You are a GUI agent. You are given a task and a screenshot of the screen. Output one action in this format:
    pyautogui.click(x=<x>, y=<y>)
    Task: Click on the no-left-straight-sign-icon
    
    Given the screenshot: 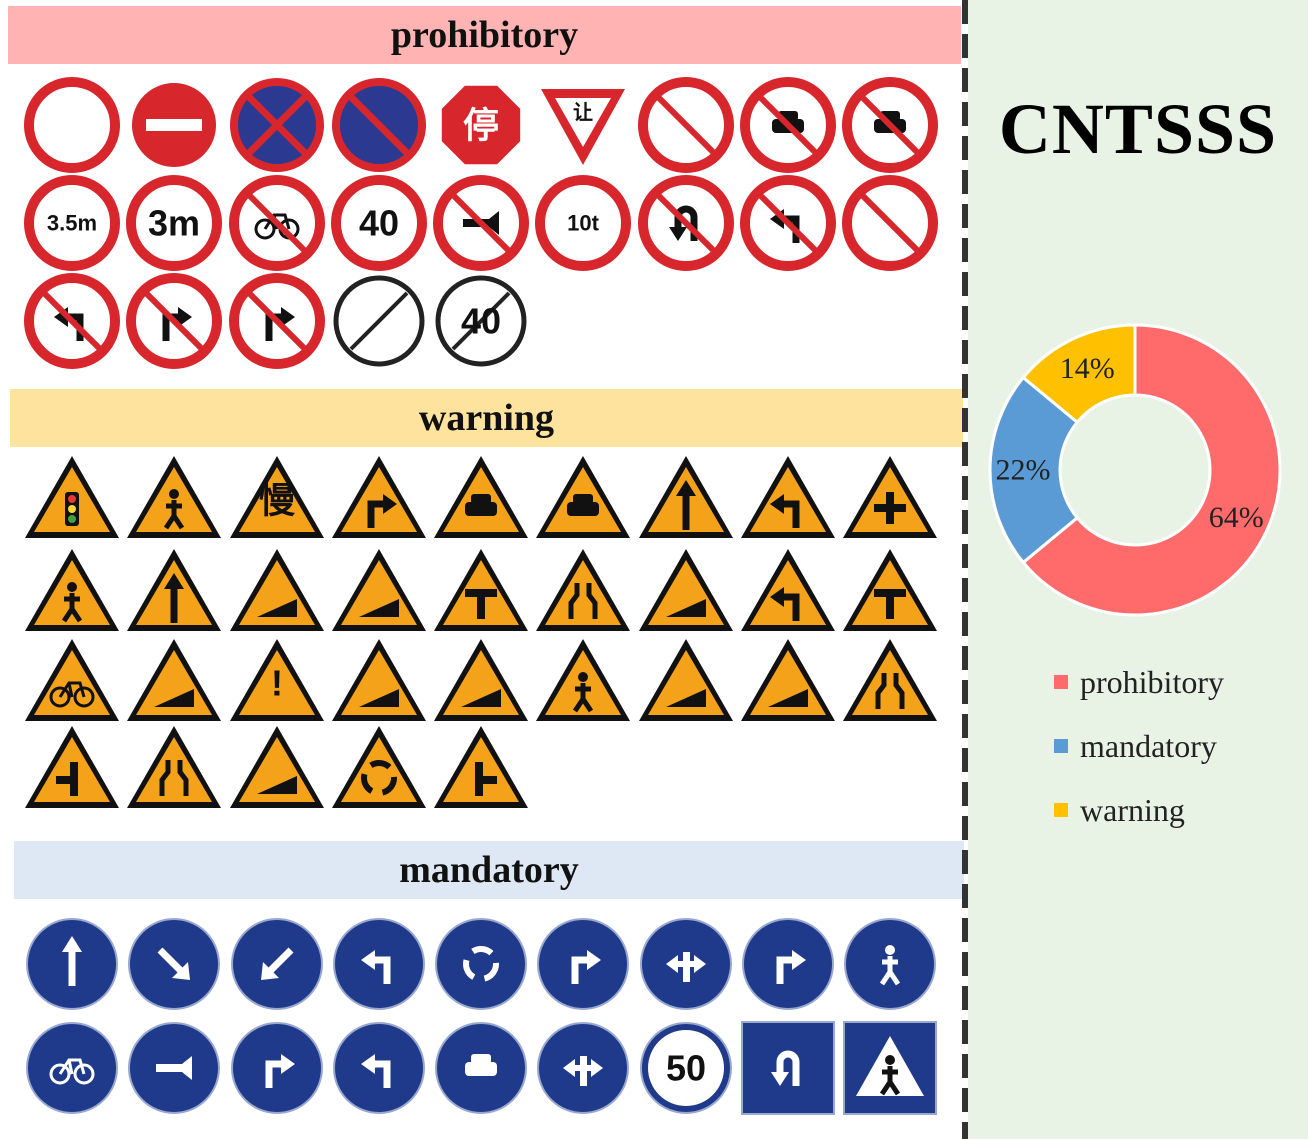 What is the action you would take?
    pyautogui.click(x=788, y=223)
    